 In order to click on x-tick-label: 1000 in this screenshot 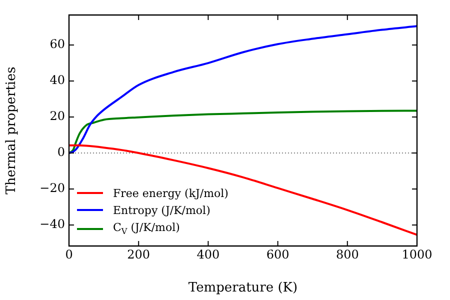, I will do `click(417, 254)`.